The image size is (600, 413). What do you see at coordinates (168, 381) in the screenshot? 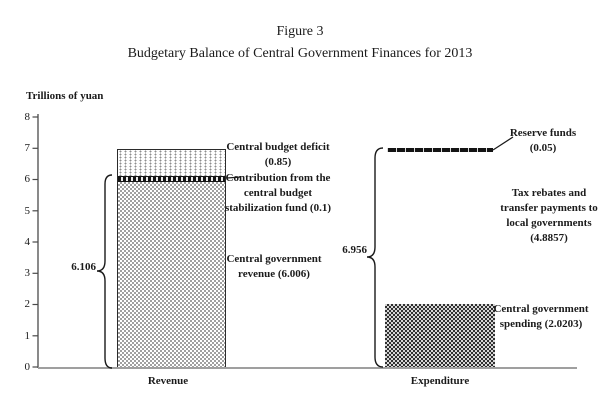
I see `x-category-revenue: Revenue` at bounding box center [168, 381].